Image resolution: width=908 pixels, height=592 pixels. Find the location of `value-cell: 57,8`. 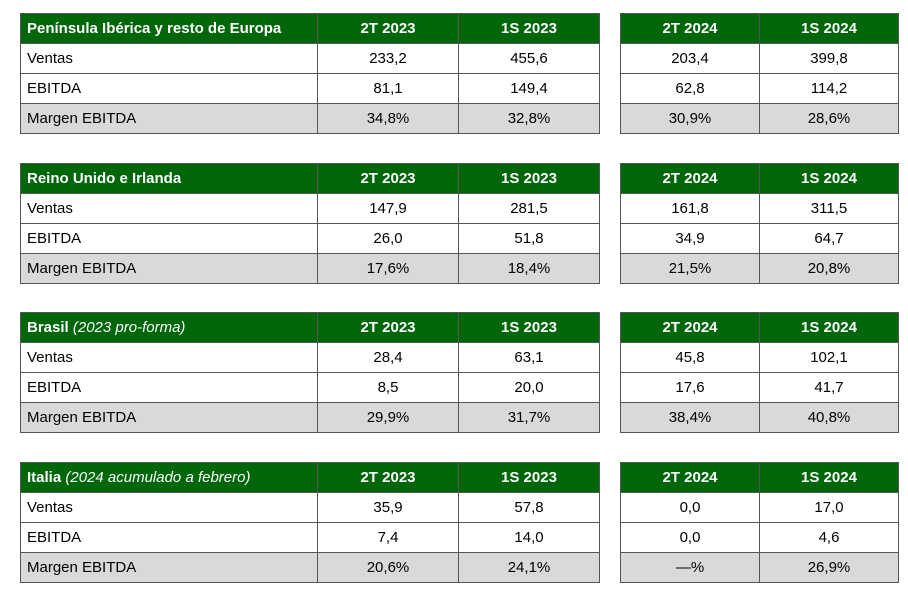

value-cell: 57,8 is located at coordinates (529, 507).